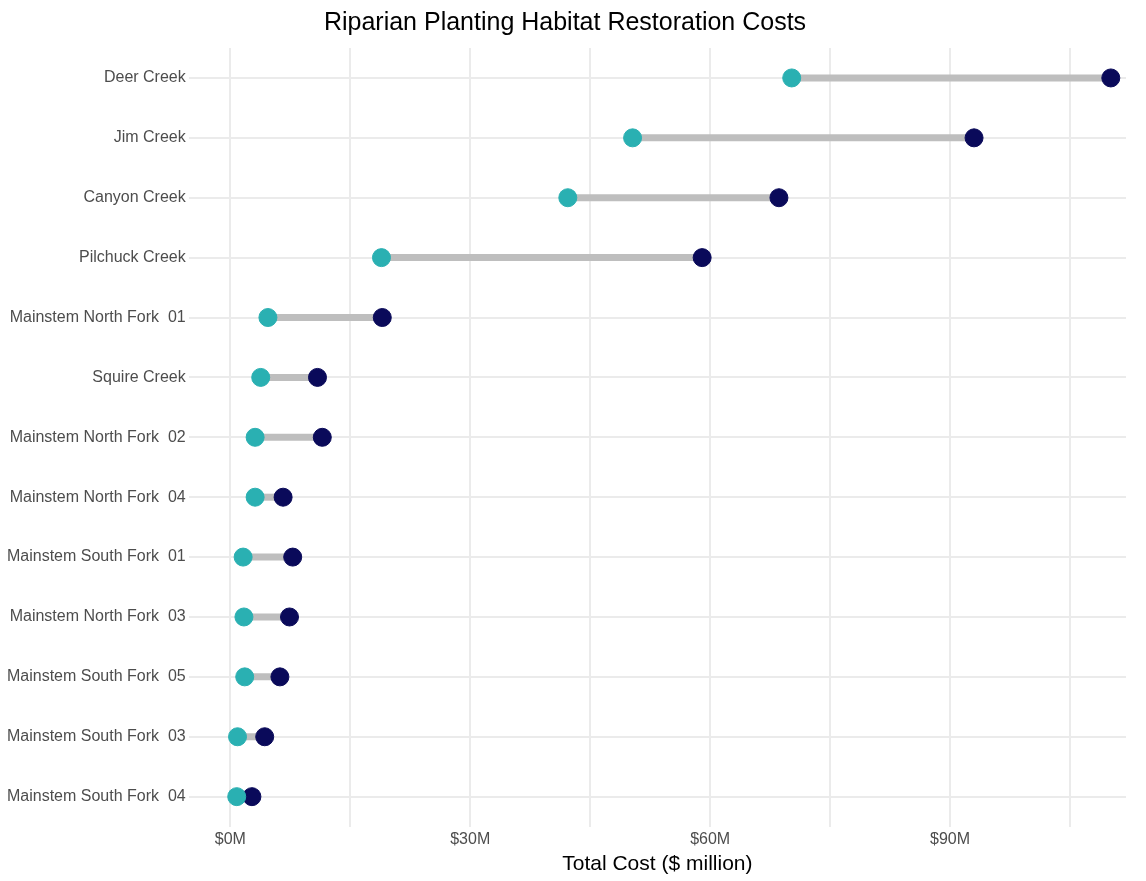  I want to click on y-tick-label: Jim Creek, so click(150, 137).